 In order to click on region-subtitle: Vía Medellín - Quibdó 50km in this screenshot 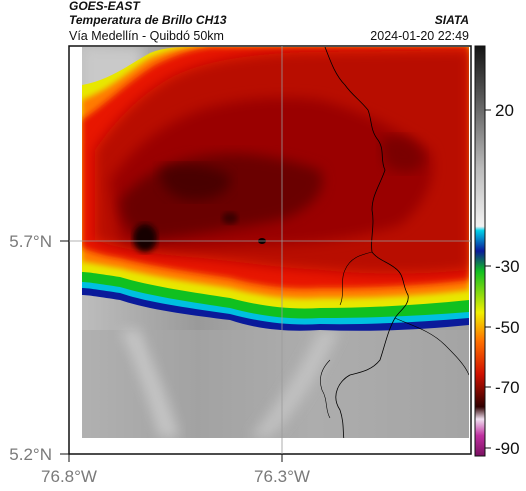, I will do `click(146, 36)`.